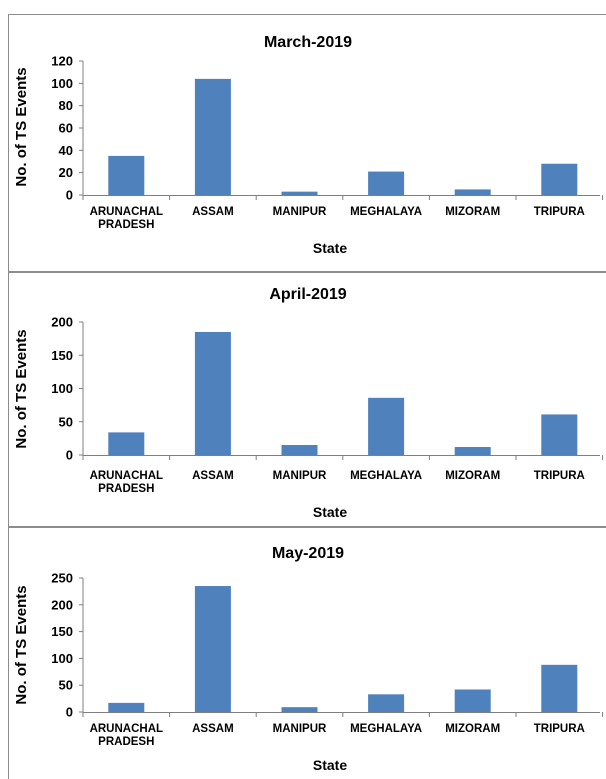 The image size is (606, 779). I want to click on y-tick-label: 40, so click(66, 150).